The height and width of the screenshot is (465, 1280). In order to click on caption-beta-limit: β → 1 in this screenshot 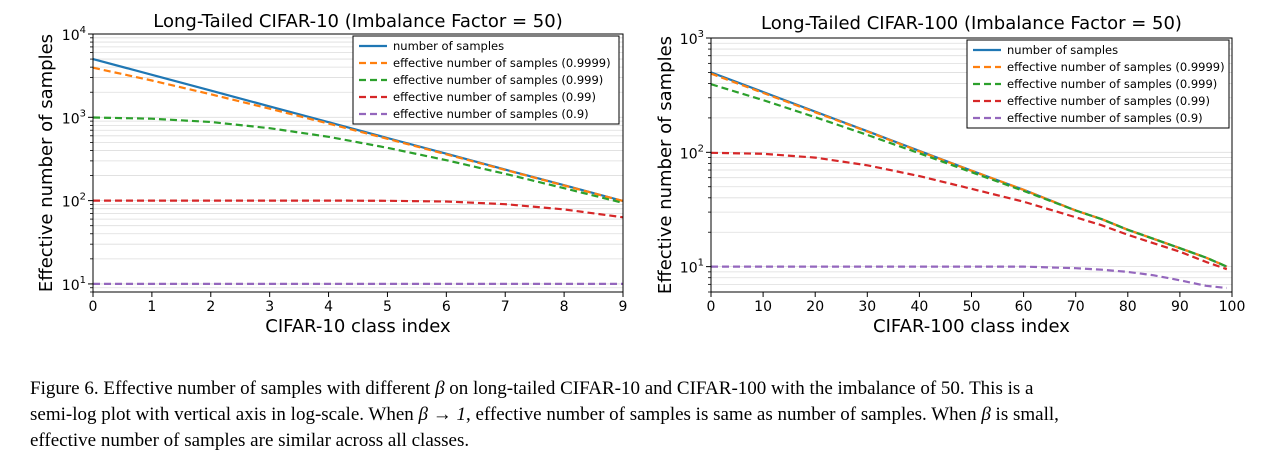, I will do `click(442, 414)`.